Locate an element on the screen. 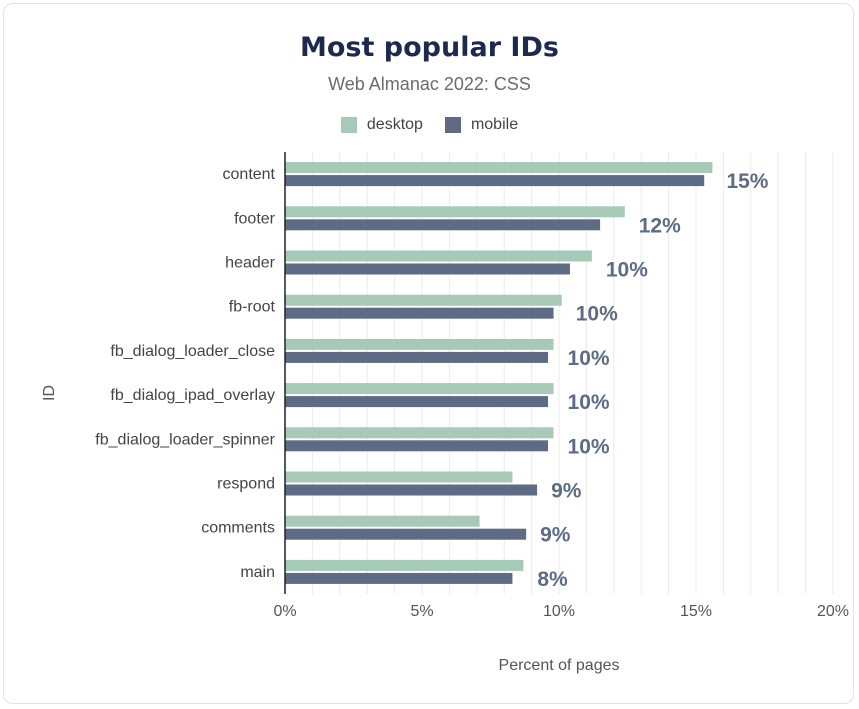 This screenshot has height=709, width=859. category-label: main is located at coordinates (257, 572).